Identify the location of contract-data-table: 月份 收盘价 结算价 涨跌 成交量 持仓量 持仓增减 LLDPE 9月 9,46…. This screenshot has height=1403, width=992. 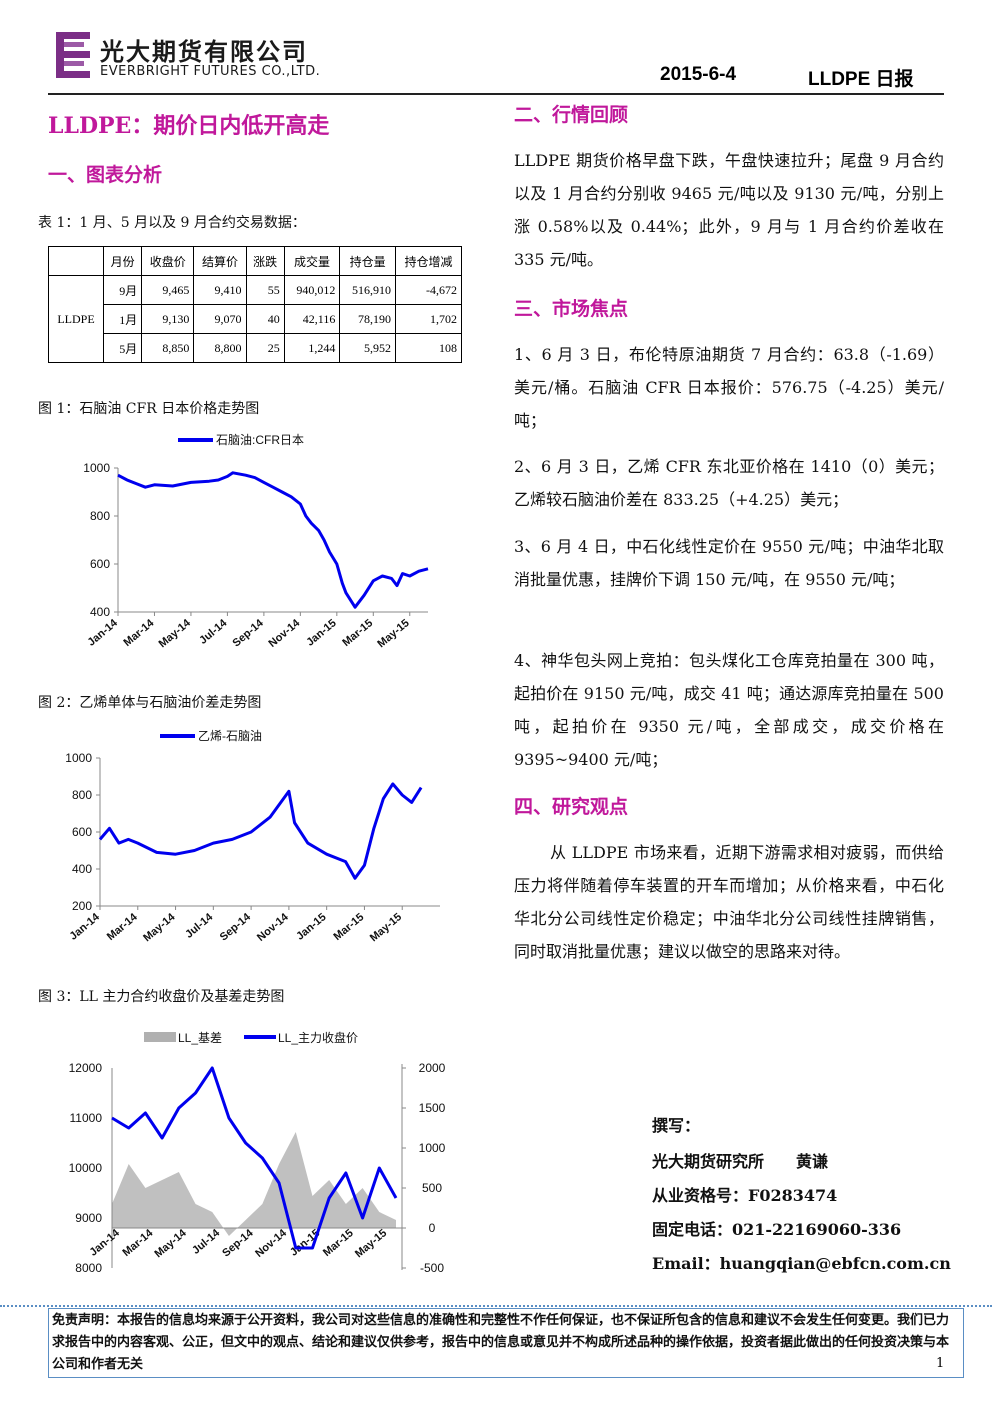
(255, 304).